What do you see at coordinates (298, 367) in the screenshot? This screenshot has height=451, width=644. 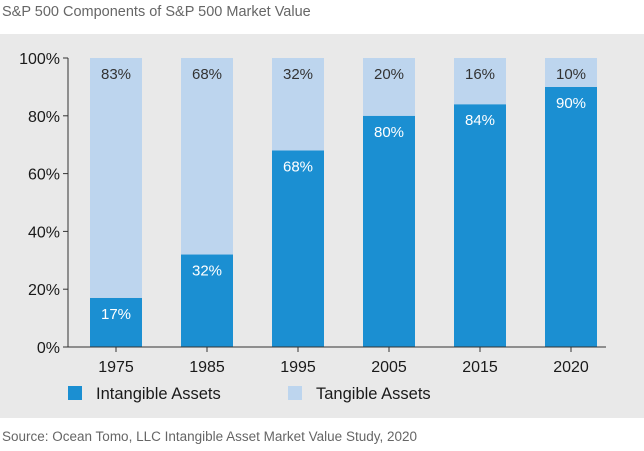 I see `x-tick-label-1995: 1995` at bounding box center [298, 367].